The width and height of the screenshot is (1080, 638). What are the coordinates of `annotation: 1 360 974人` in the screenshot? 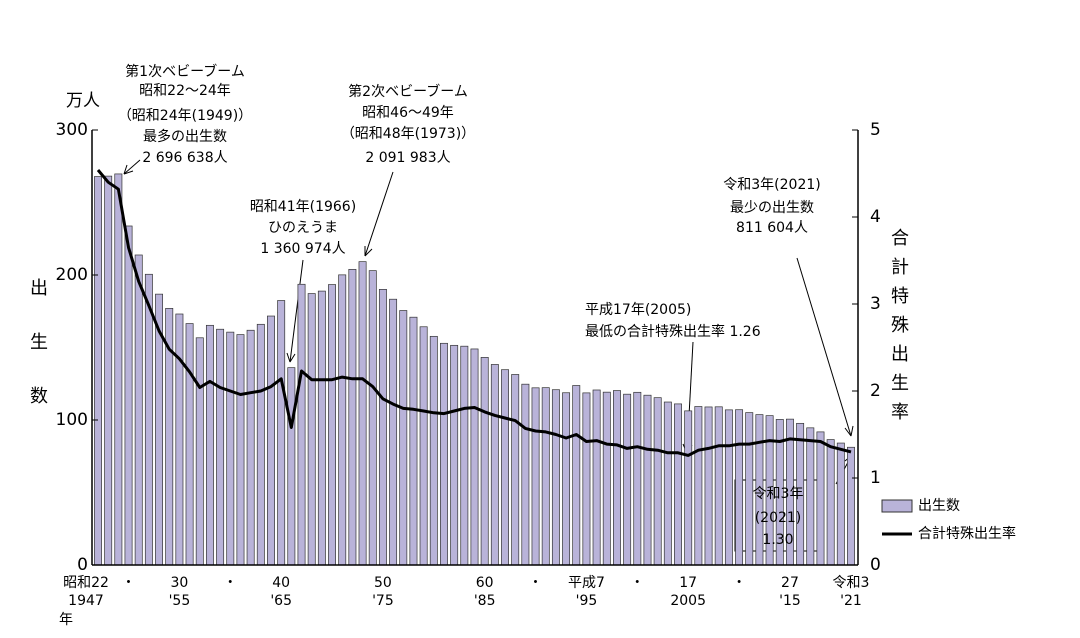 It's located at (302, 249).